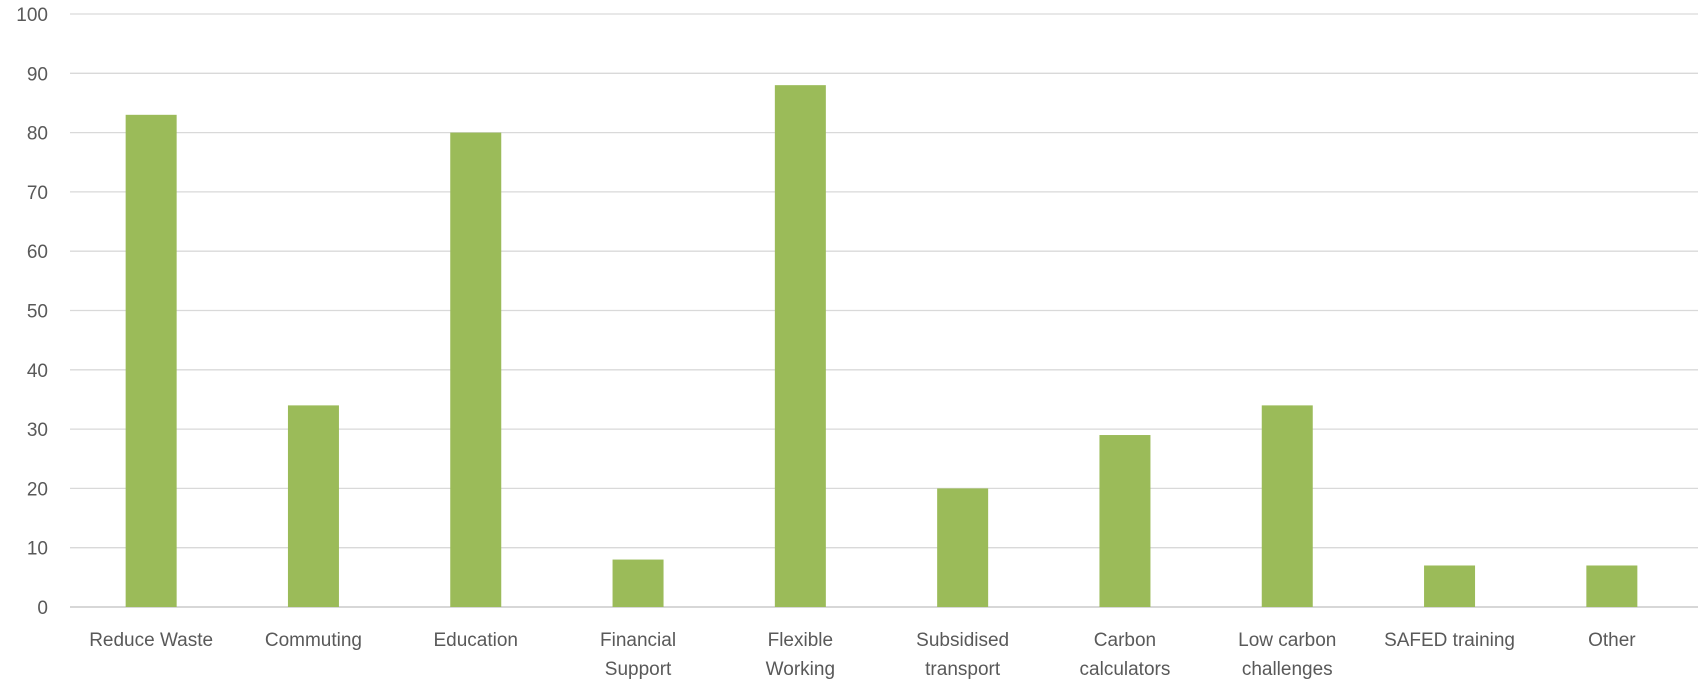  I want to click on x-category-label: Working, so click(800, 669).